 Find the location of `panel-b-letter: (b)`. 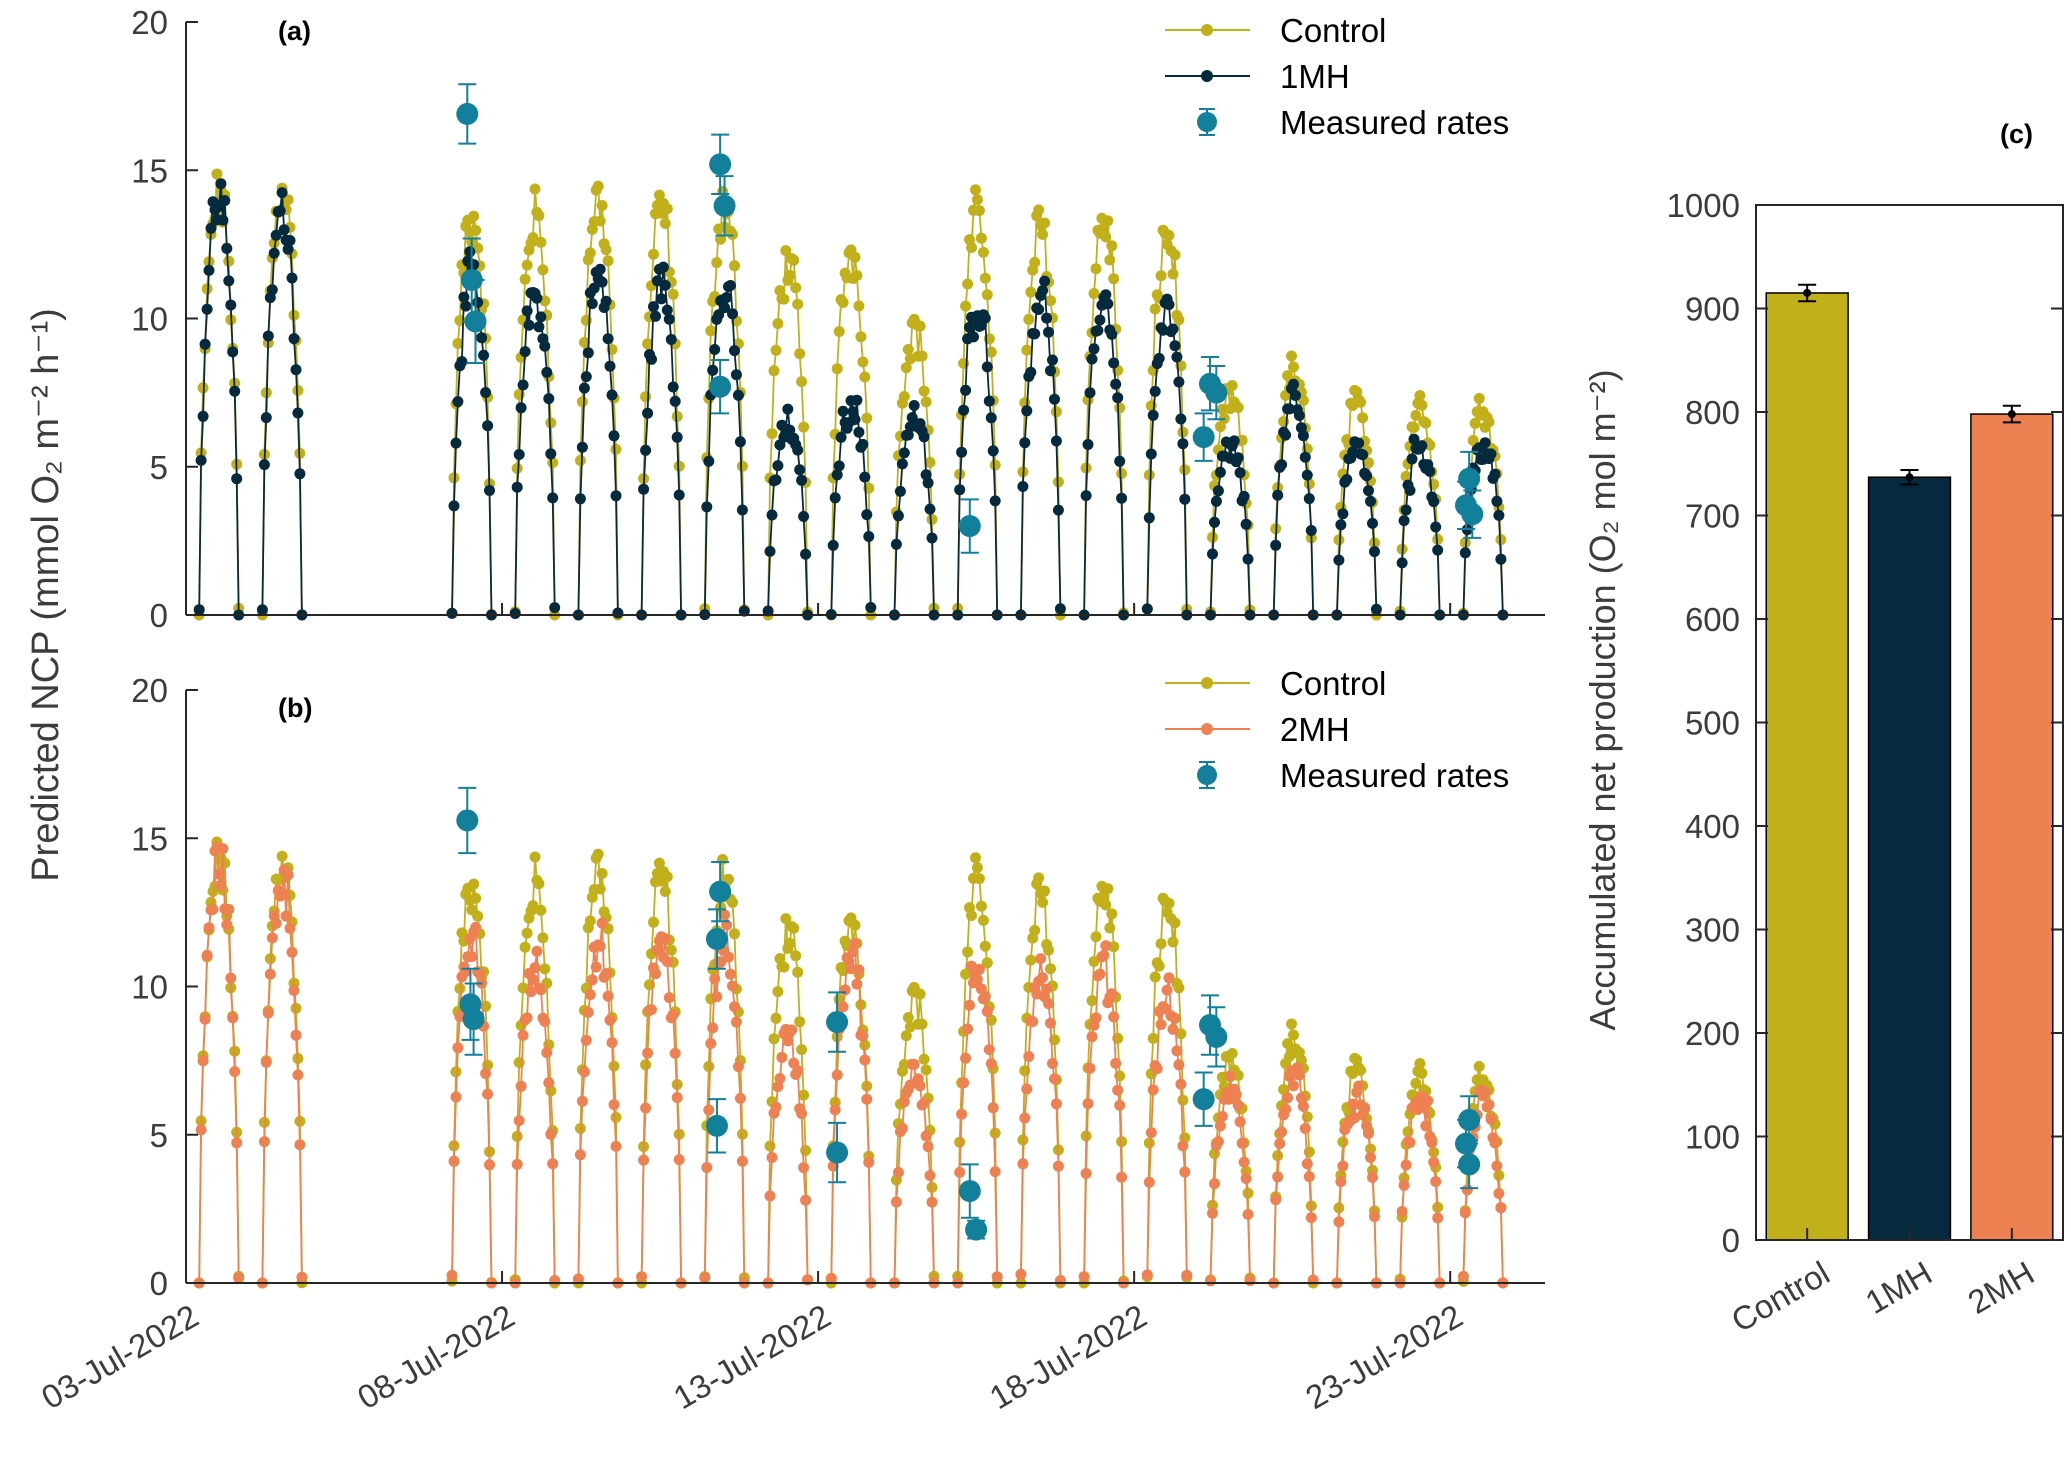

panel-b-letter: (b) is located at coordinates (295, 708).